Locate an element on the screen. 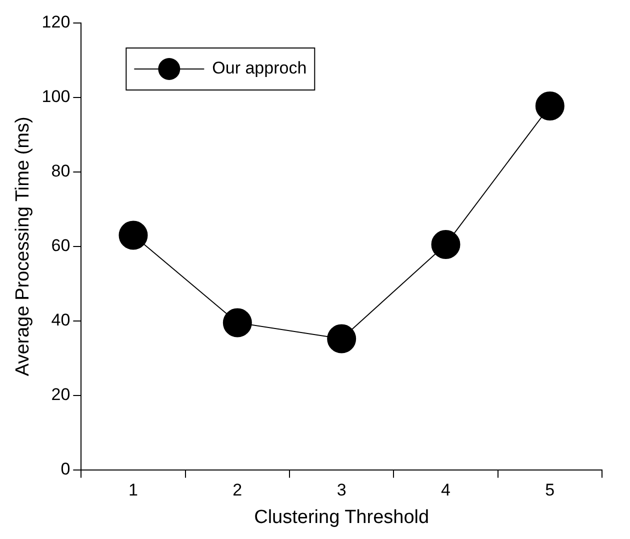 The width and height of the screenshot is (630, 539). x-tick-label: 2 is located at coordinates (237, 490).